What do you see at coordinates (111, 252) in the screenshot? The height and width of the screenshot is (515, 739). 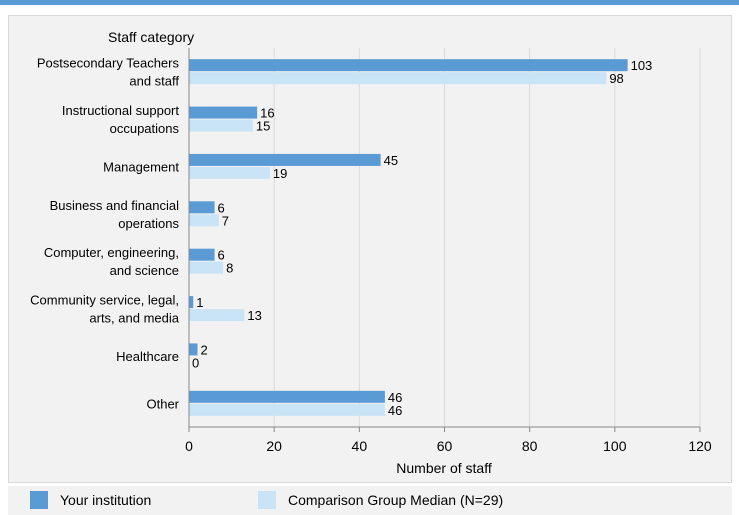 I see `category-label: Computer, engineering,` at bounding box center [111, 252].